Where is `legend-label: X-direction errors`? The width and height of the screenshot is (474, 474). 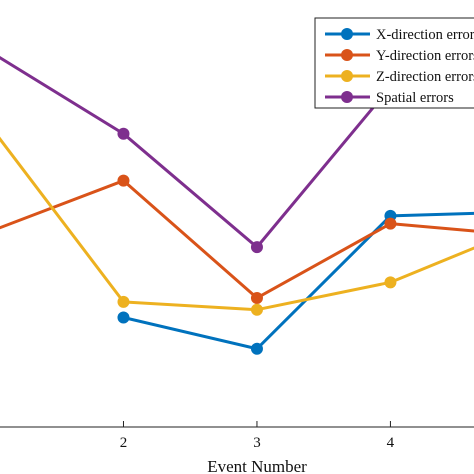
legend-label: X-direction errors is located at coordinates (425, 35).